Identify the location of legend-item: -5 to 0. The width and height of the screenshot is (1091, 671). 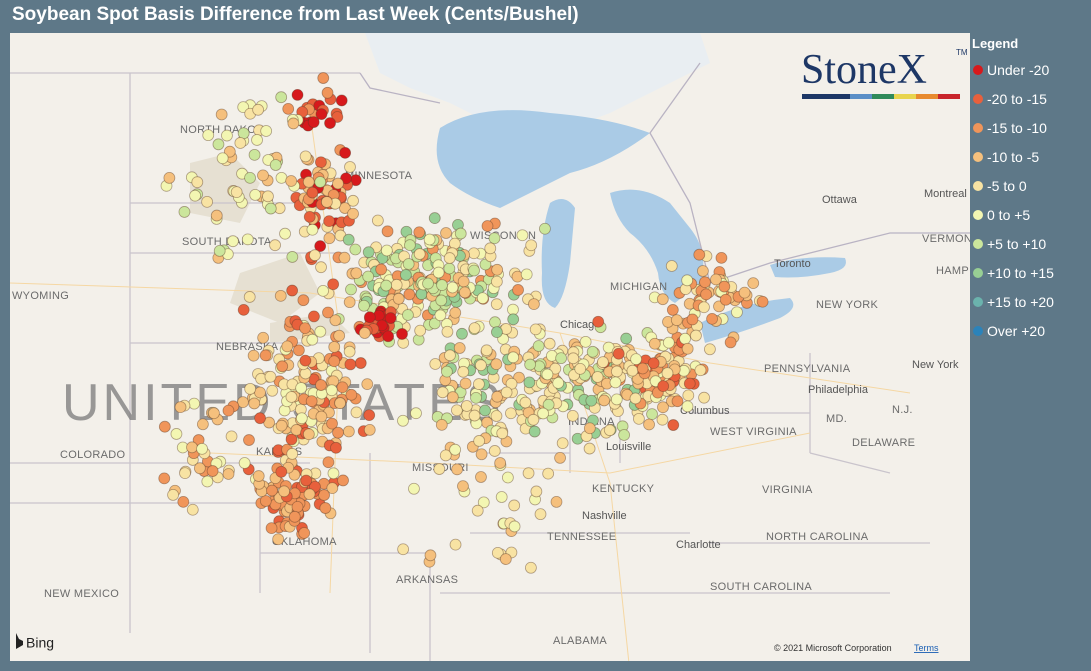
(1031, 185).